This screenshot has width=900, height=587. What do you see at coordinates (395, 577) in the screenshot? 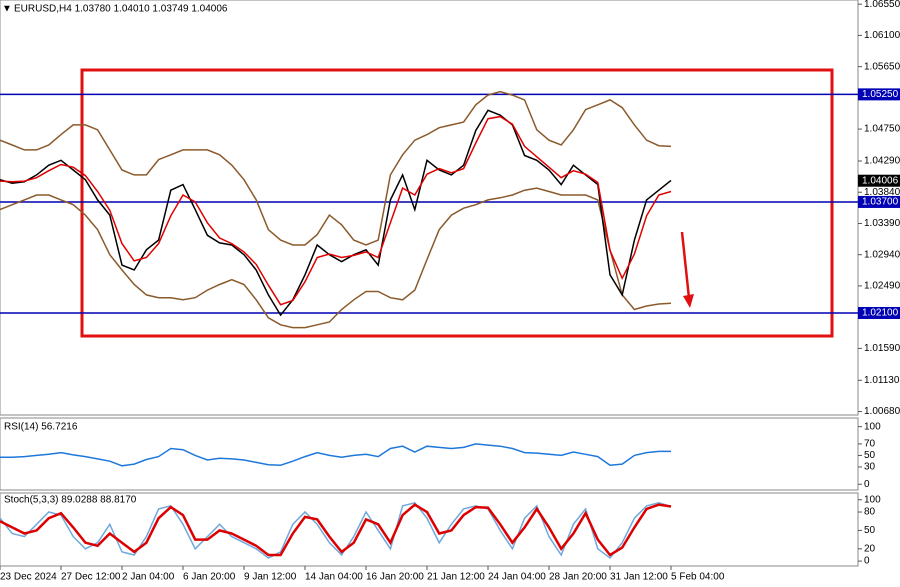
I see `x-tick-label: 16 Jan 20:00` at bounding box center [395, 577].